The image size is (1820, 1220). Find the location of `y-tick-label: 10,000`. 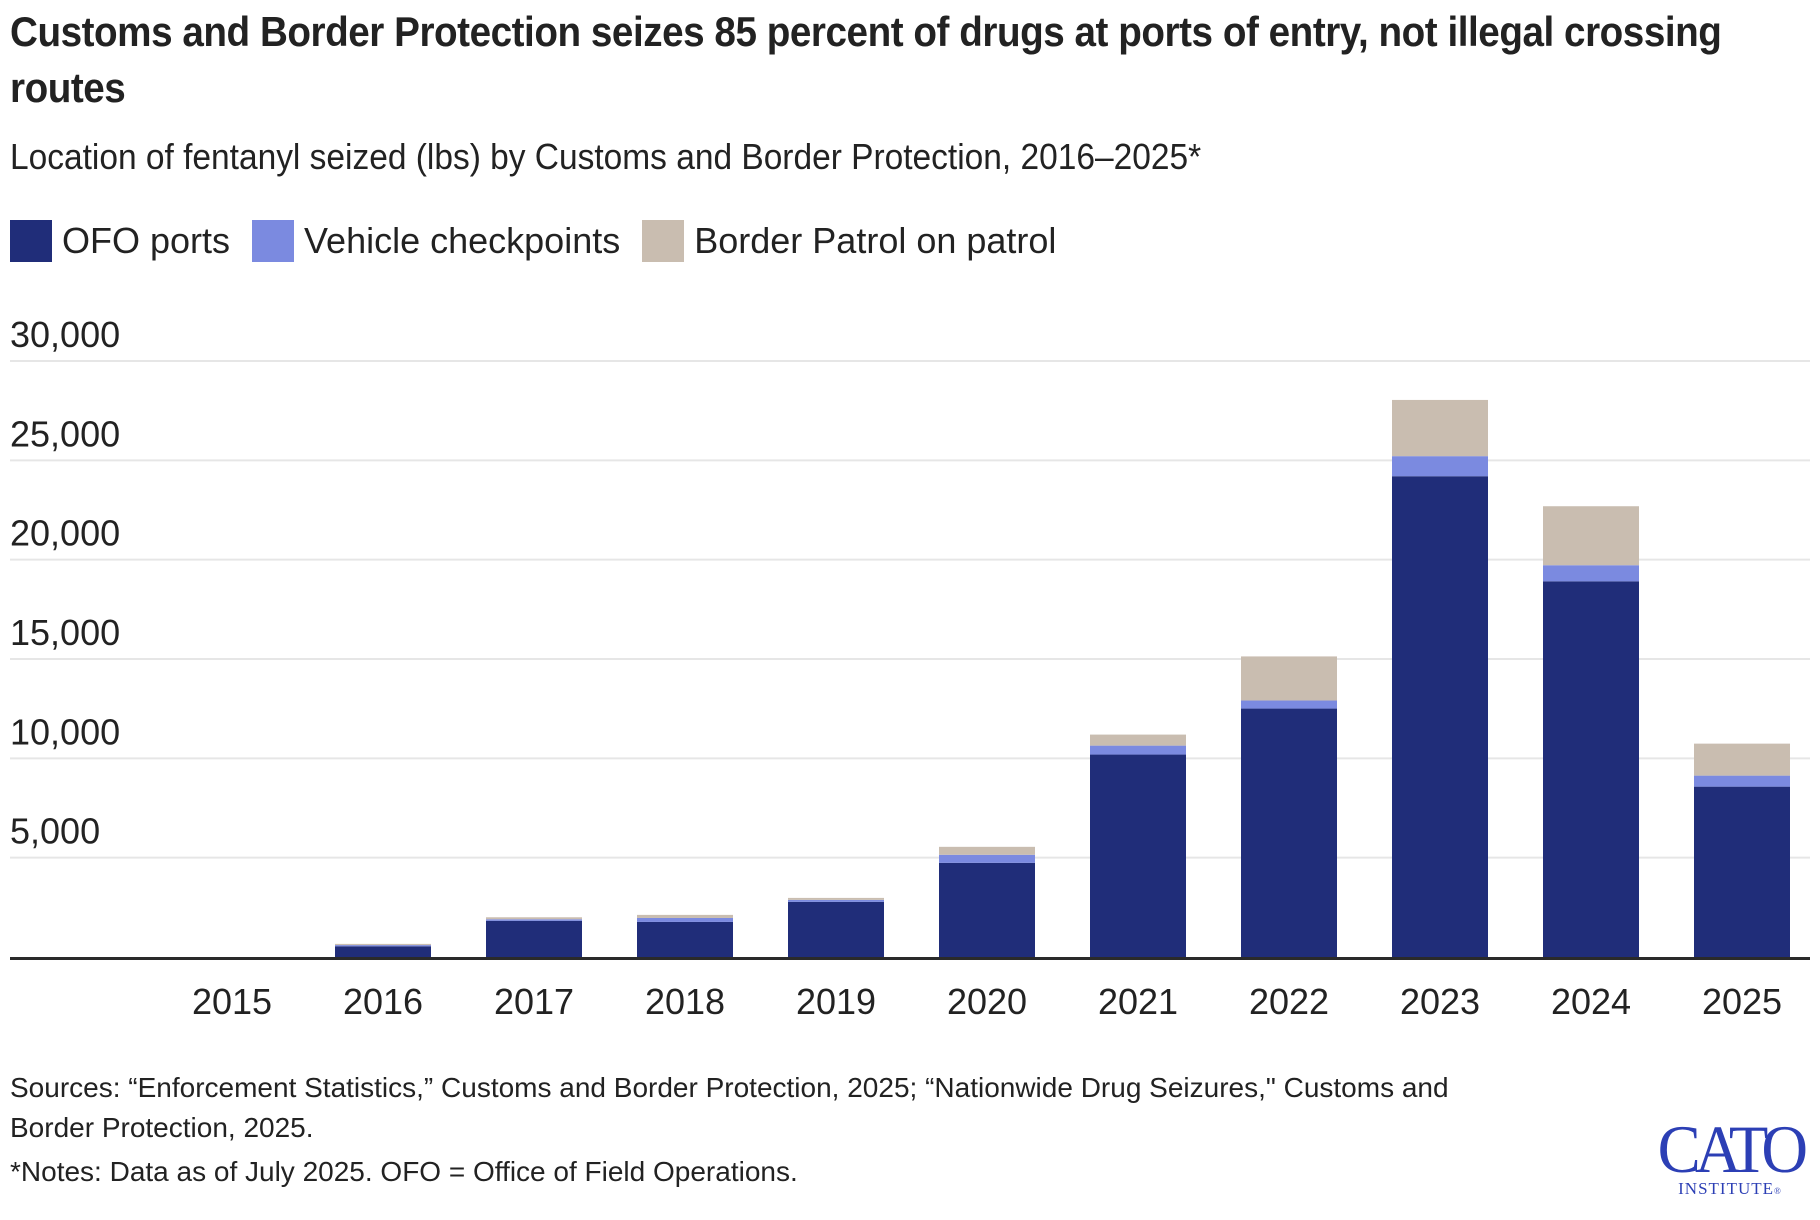

y-tick-label: 10,000 is located at coordinates (65, 731).